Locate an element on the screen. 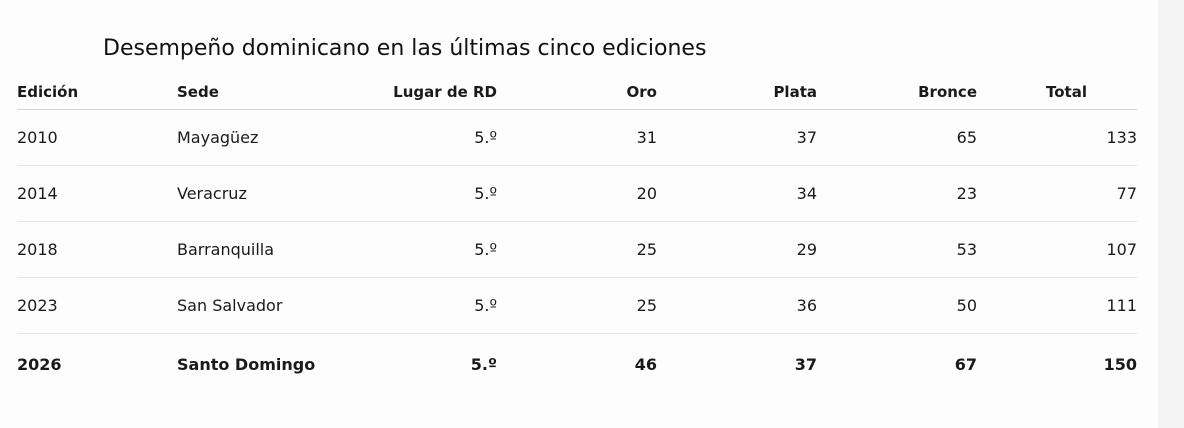 This screenshot has width=1184, height=428. cell-bronce: 23 is located at coordinates (966, 193).